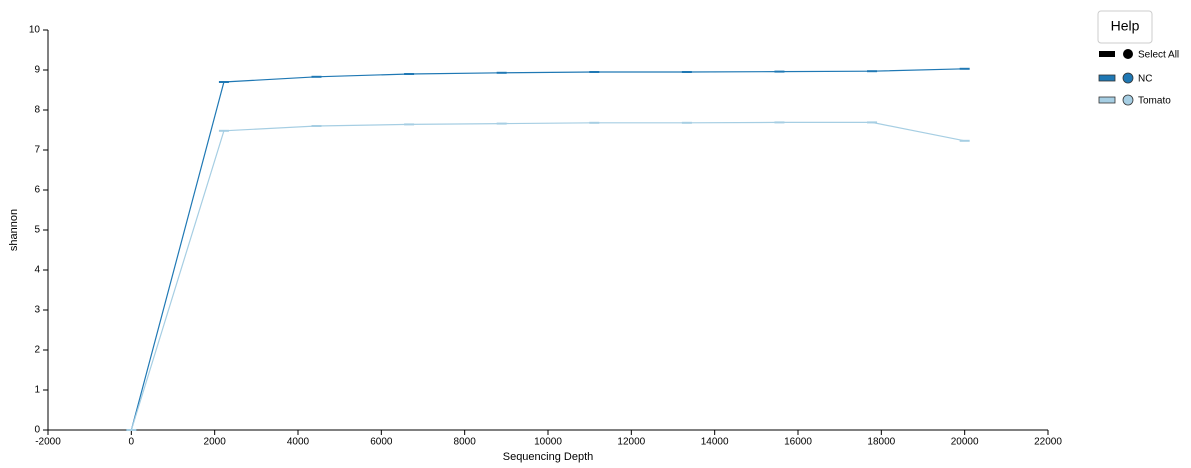 The height and width of the screenshot is (468, 1191). What do you see at coordinates (1154, 101) in the screenshot?
I see `legend-label: Tomato` at bounding box center [1154, 101].